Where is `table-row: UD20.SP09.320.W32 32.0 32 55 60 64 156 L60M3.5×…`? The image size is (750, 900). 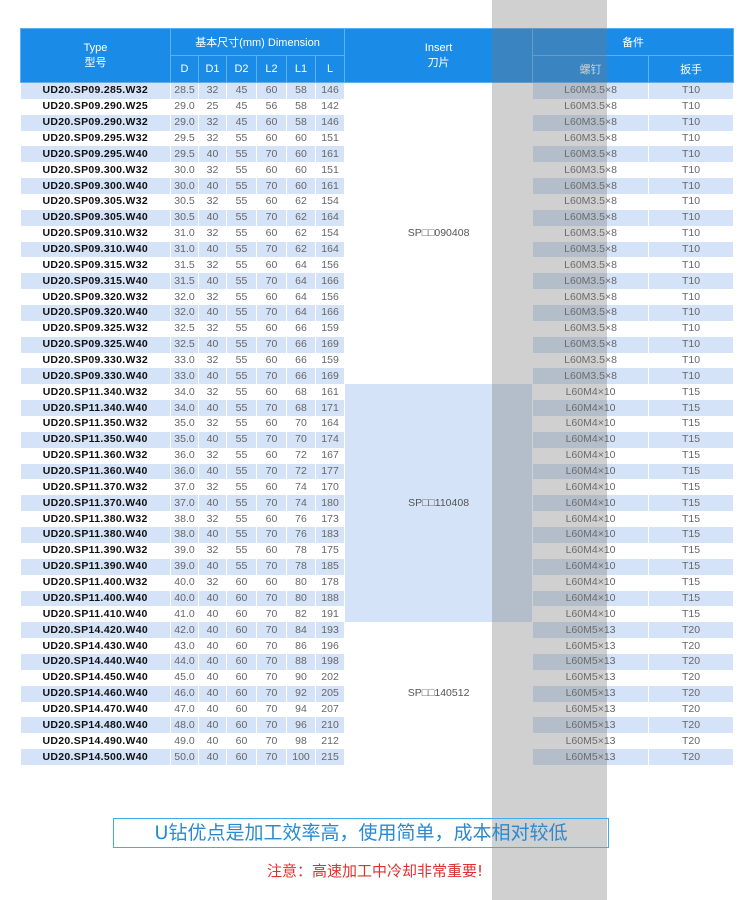 table-row: UD20.SP09.320.W32 32.0 32 55 60 64 156 L60M3.5×… is located at coordinates (377, 297).